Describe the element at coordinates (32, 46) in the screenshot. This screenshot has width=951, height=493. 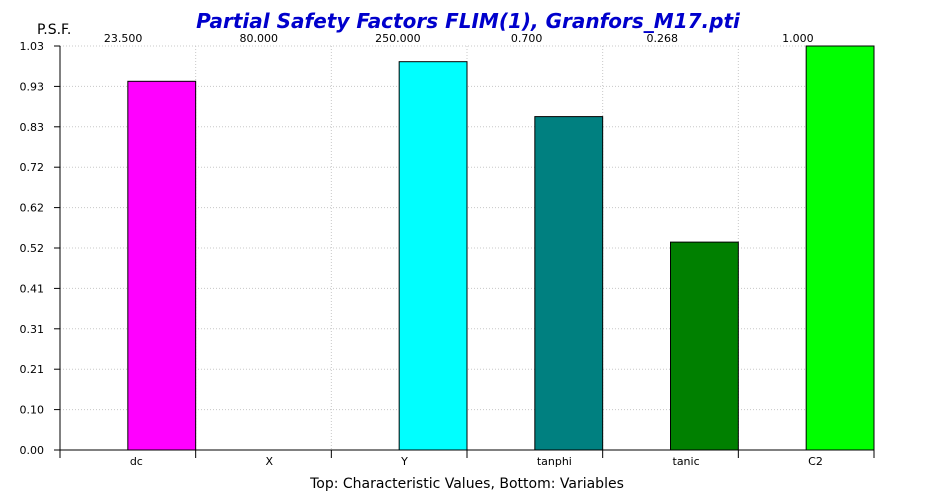
I see `y-tick-label: 1.03` at that location.